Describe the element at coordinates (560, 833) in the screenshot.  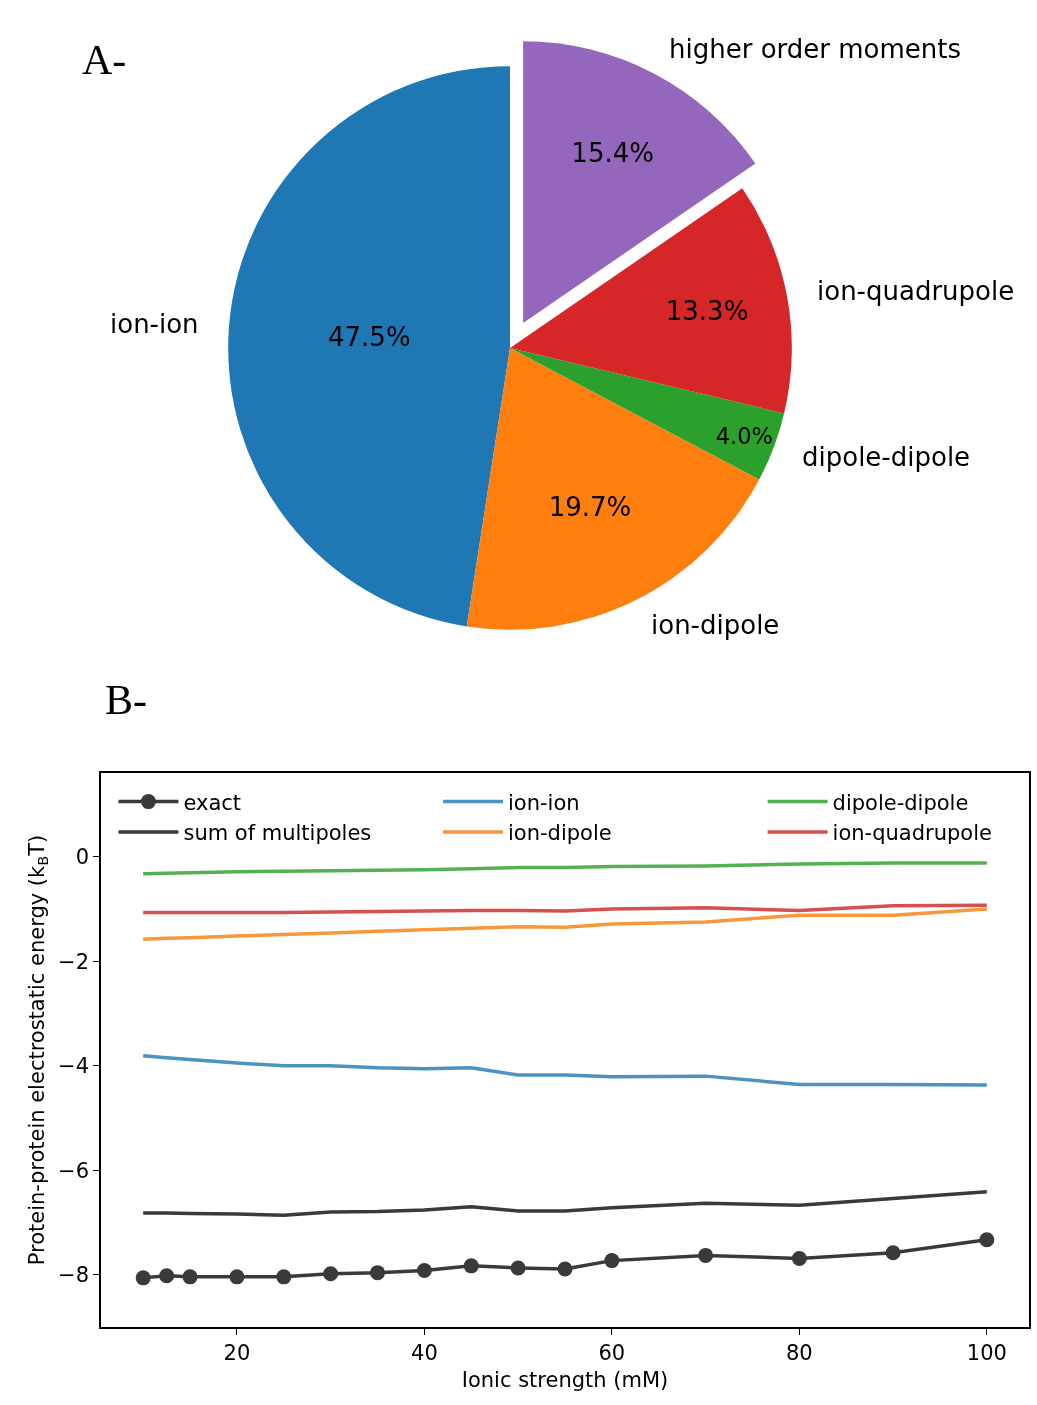
I see `legend-label: ion-dipole` at that location.